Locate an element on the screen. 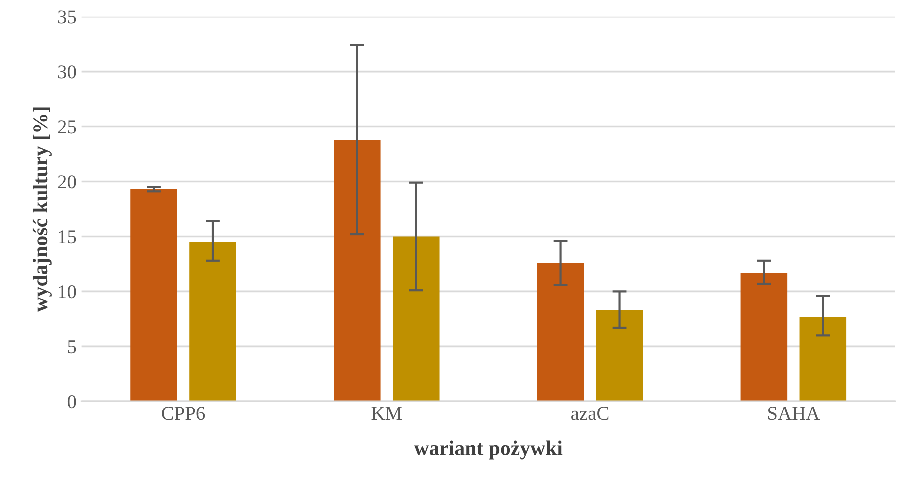 This screenshot has width=909, height=481. y-tick-label: 25 is located at coordinates (67, 127).